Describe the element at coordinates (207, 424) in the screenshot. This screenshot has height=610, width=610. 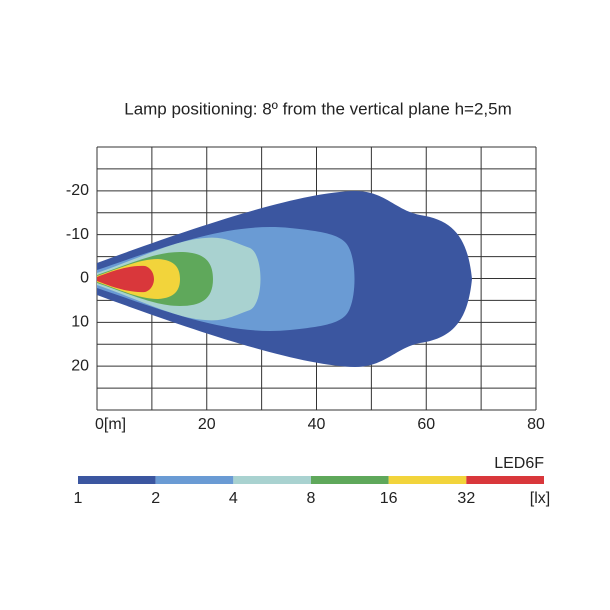
I see `x-tick-label: 20` at that location.